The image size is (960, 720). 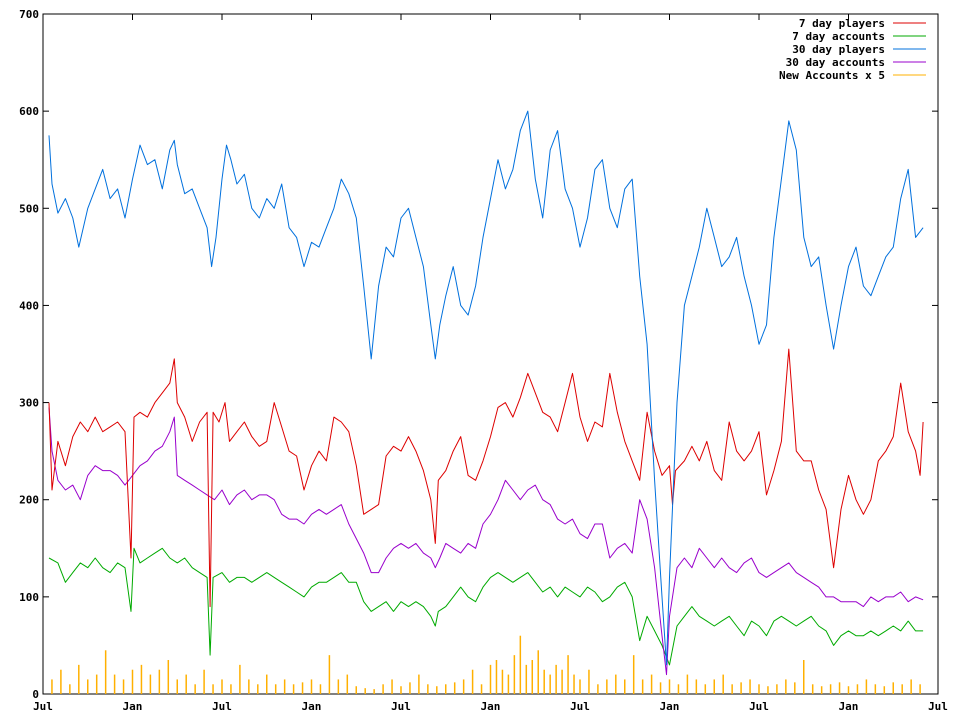 I want to click on legend-label: 30 day players, so click(x=838, y=49).